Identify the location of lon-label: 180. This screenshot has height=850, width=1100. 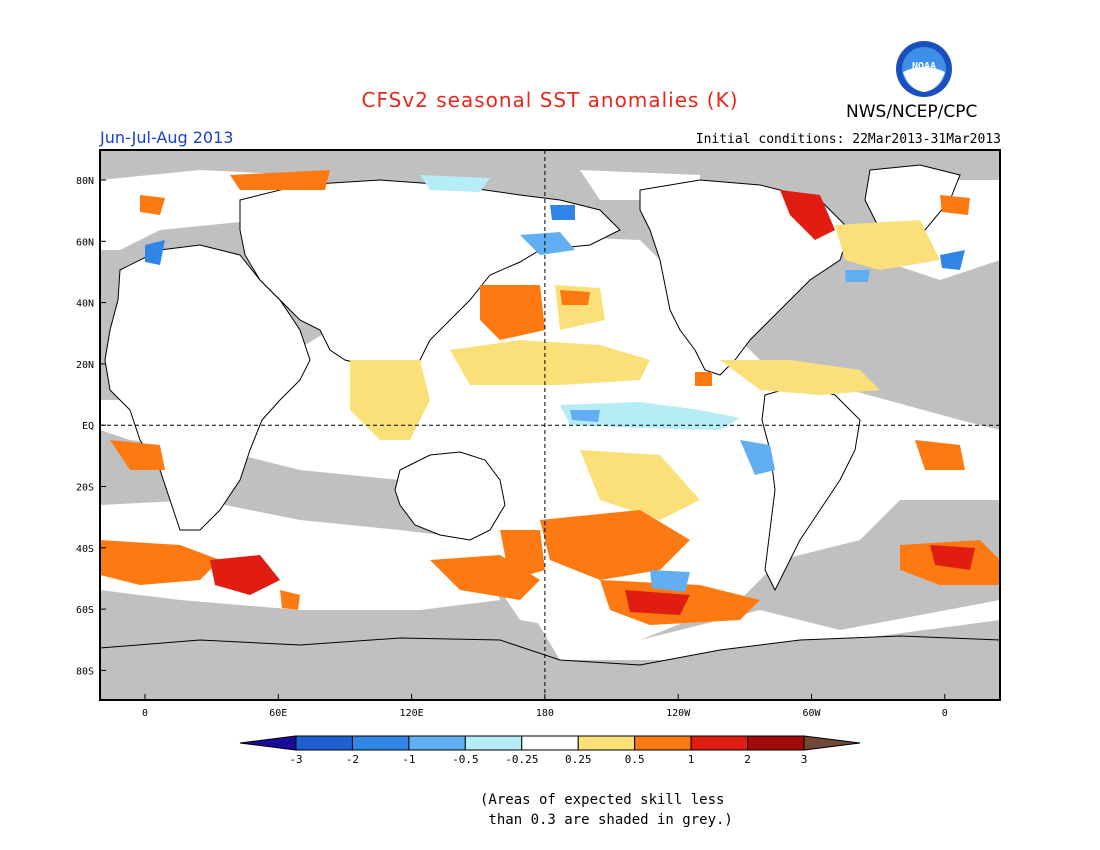
(545, 713).